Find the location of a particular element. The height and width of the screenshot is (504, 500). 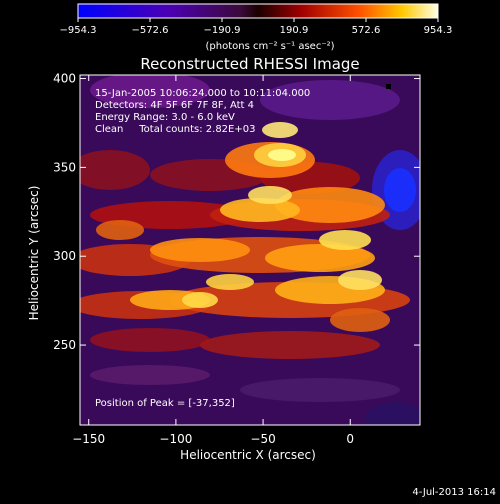

x-tick-label: −100 is located at coordinates (175, 439).